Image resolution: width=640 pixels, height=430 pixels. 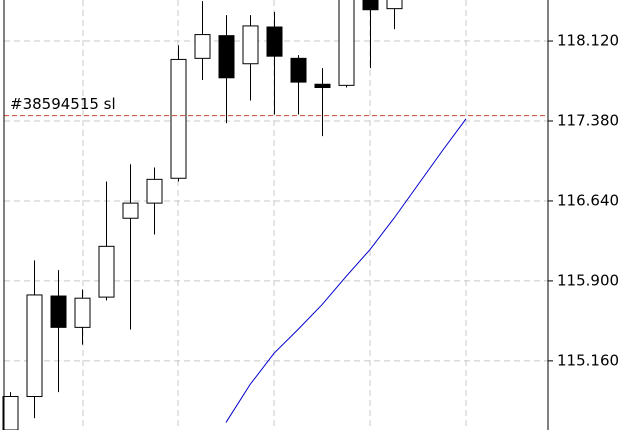 I want to click on stop-loss-label: #38594515 sl, so click(x=63, y=104).